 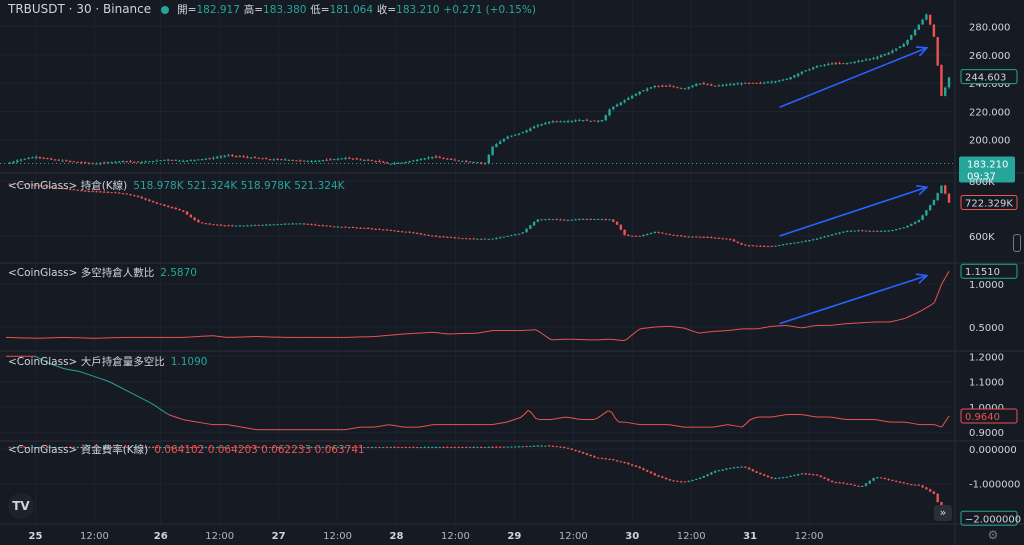 What do you see at coordinates (993, 519) in the screenshot?
I see `value-marker-label: −2.000000` at bounding box center [993, 519].